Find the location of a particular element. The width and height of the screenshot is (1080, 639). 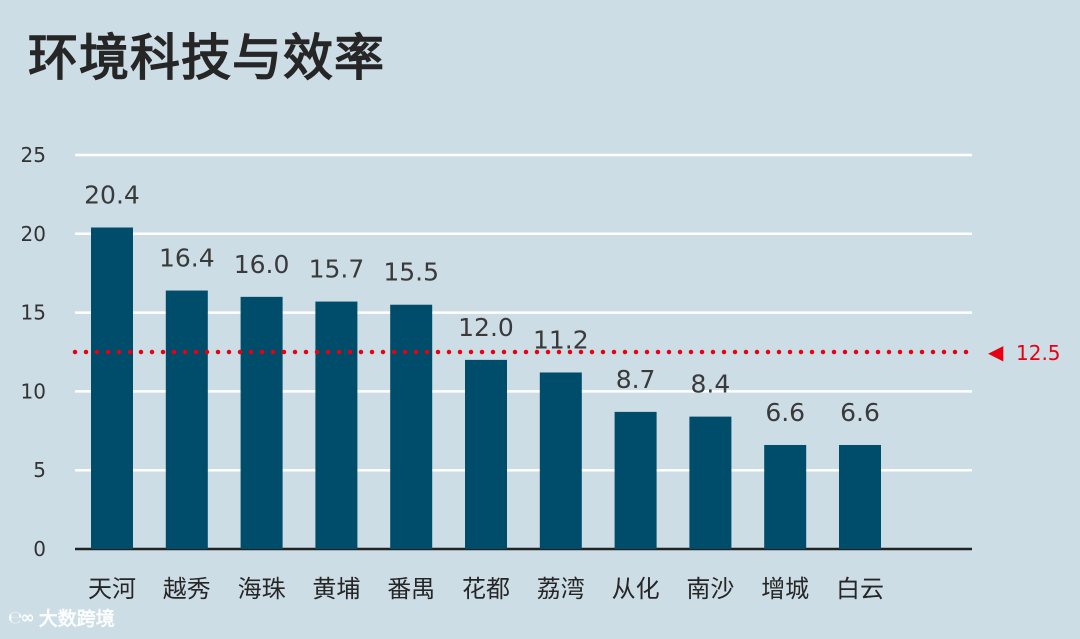

y-tick-label: 20 is located at coordinates (33, 234).